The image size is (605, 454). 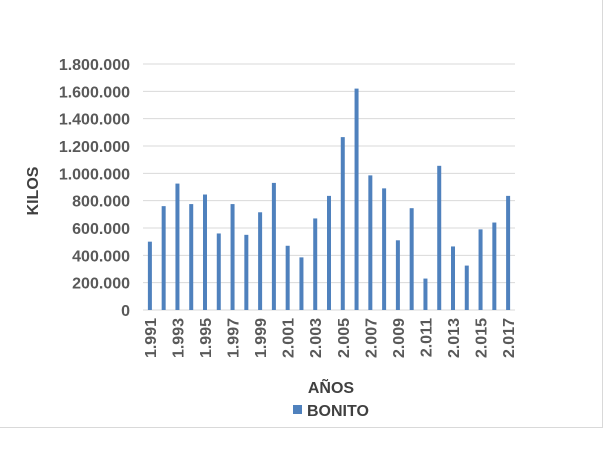 I want to click on bar-1.995, so click(x=205, y=252).